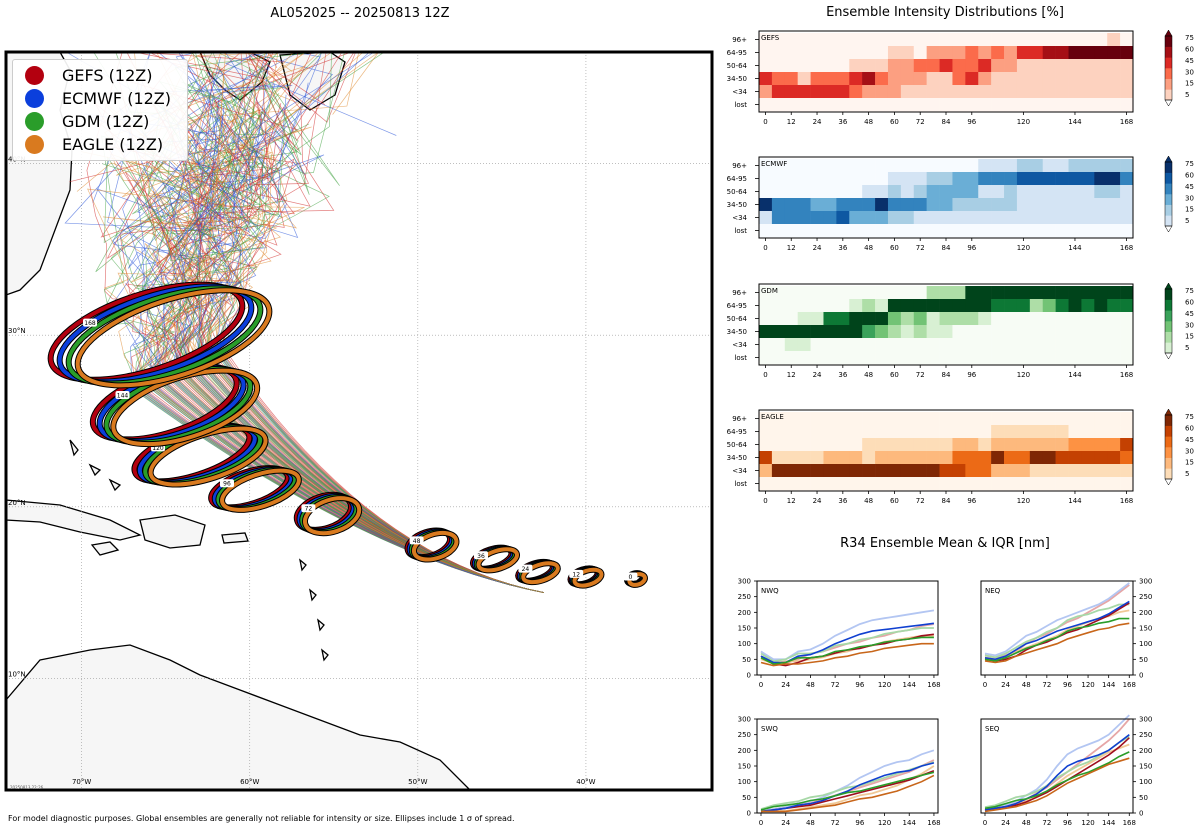 This screenshot has width=1200, height=840. Describe the element at coordinates (90, 323) in the screenshot. I see `hour-label: 168` at that location.